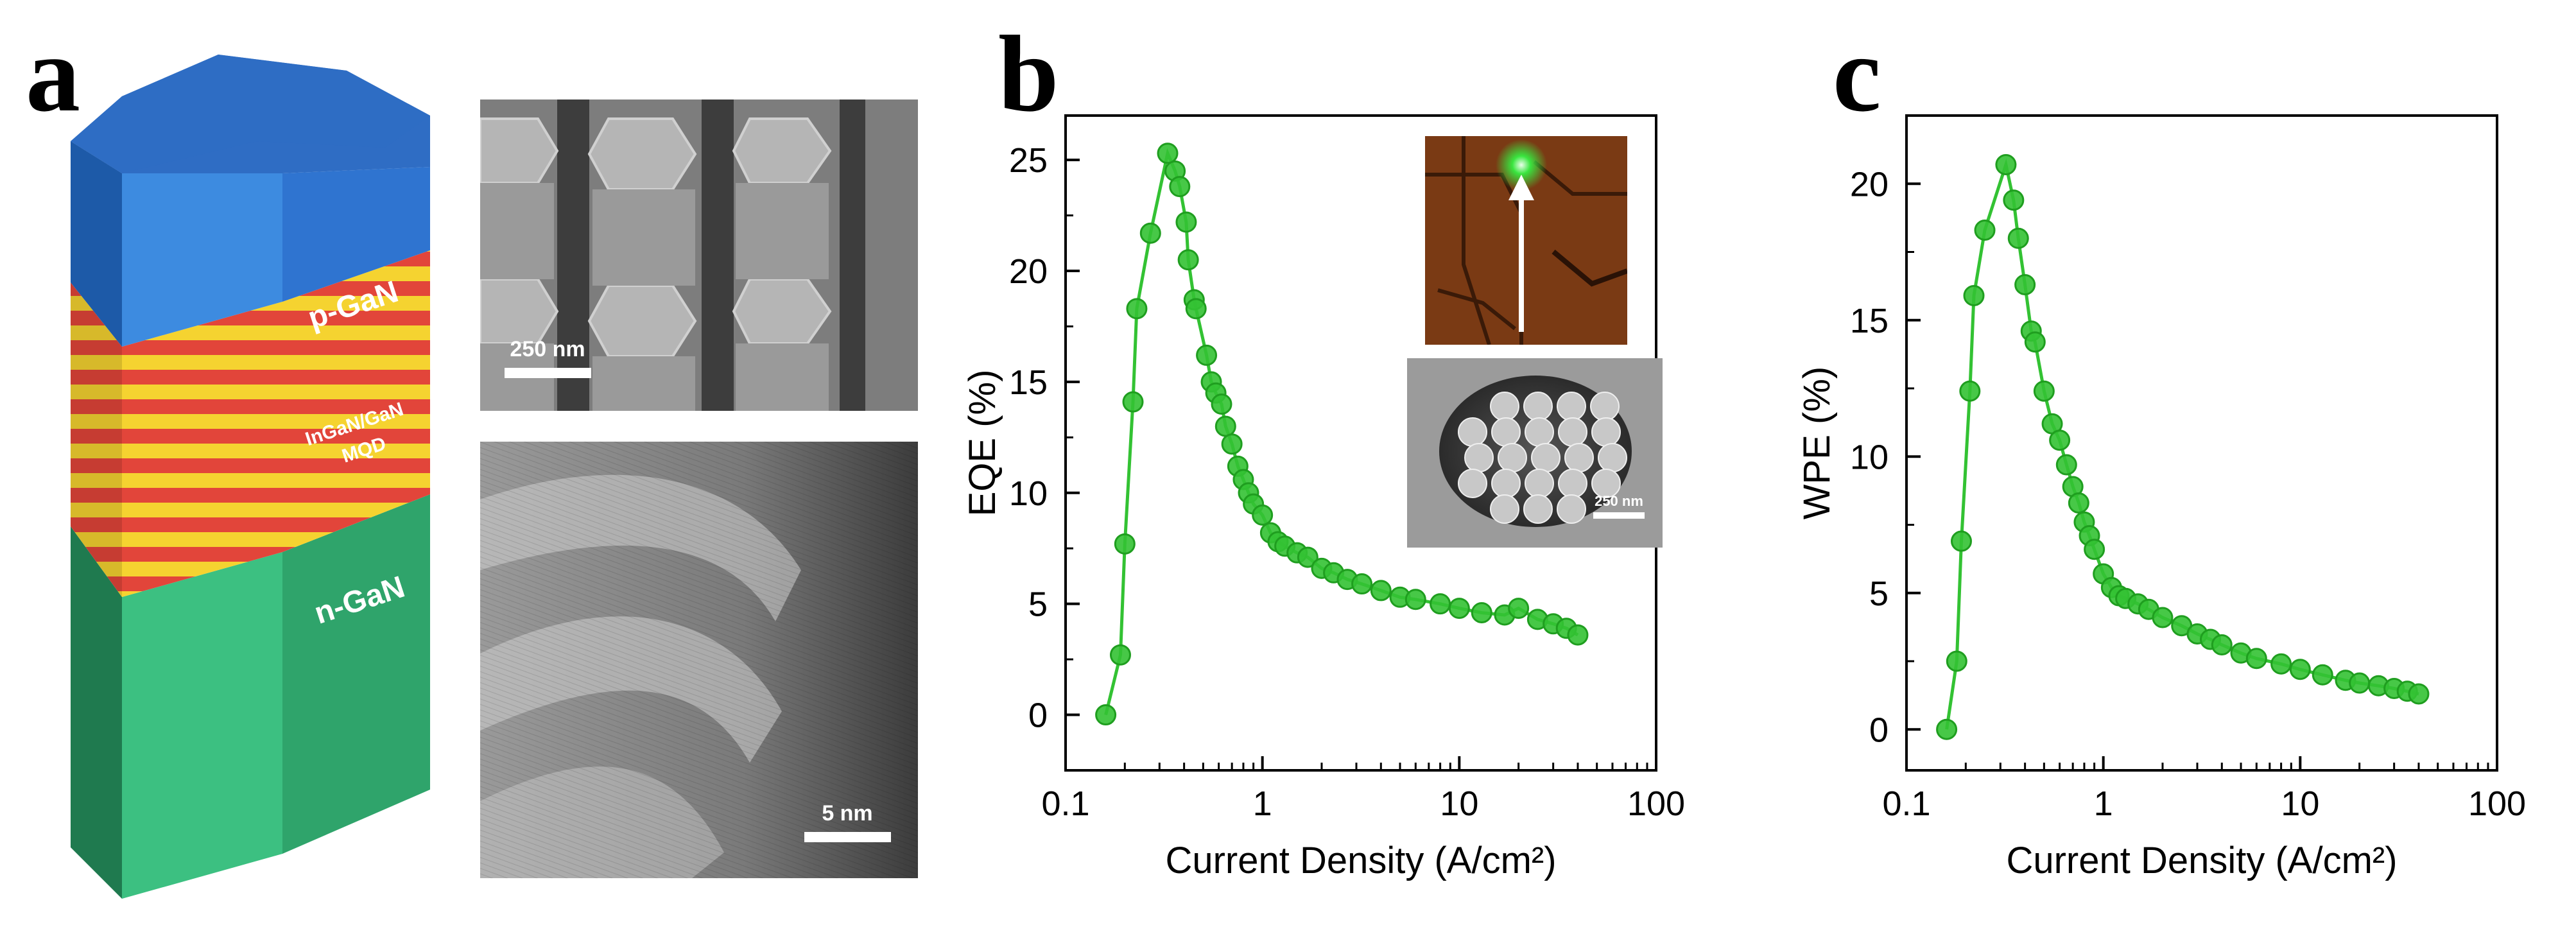  I want to click on inset-sem-aperture: 250 nm, so click(1535, 453).